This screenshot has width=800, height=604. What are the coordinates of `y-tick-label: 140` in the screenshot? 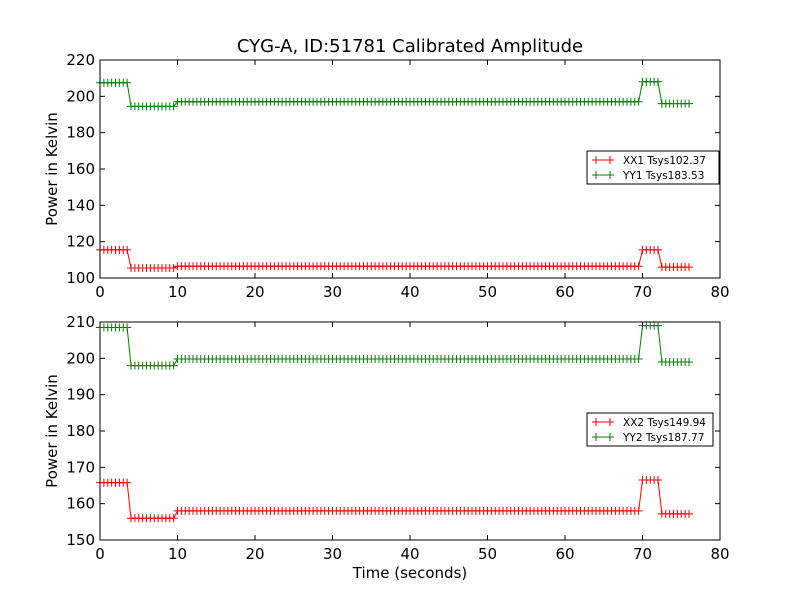 It's located at (80, 205).